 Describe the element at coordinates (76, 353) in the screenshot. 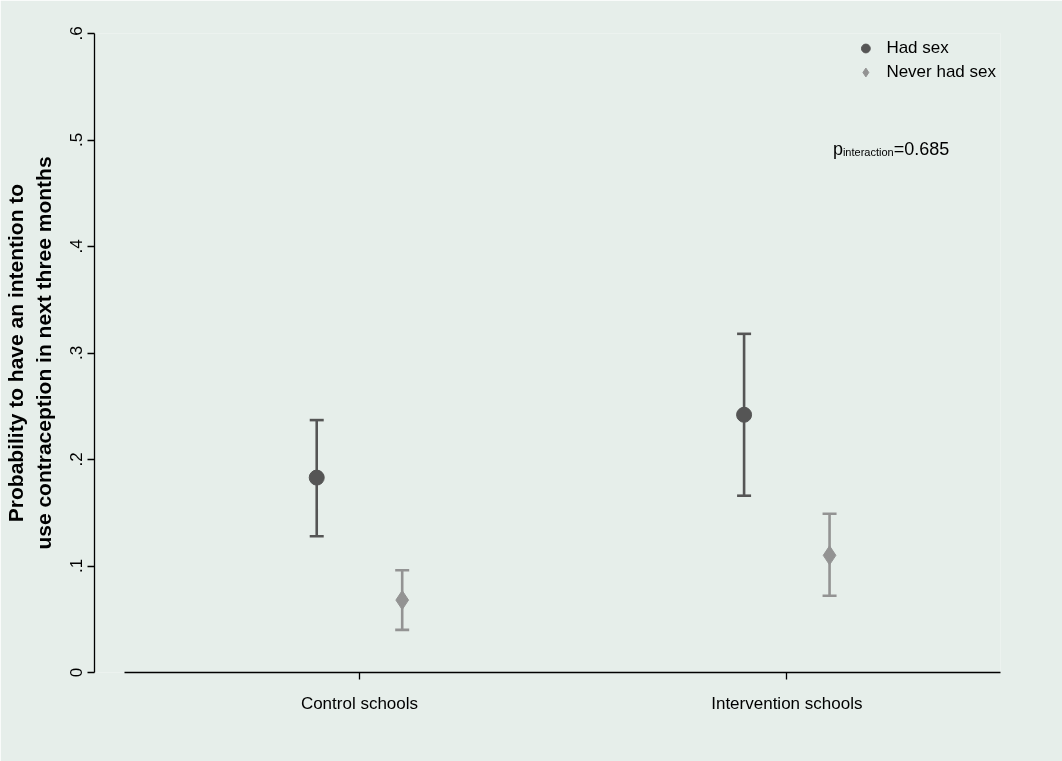

I see `y-tick-label: .3` at that location.